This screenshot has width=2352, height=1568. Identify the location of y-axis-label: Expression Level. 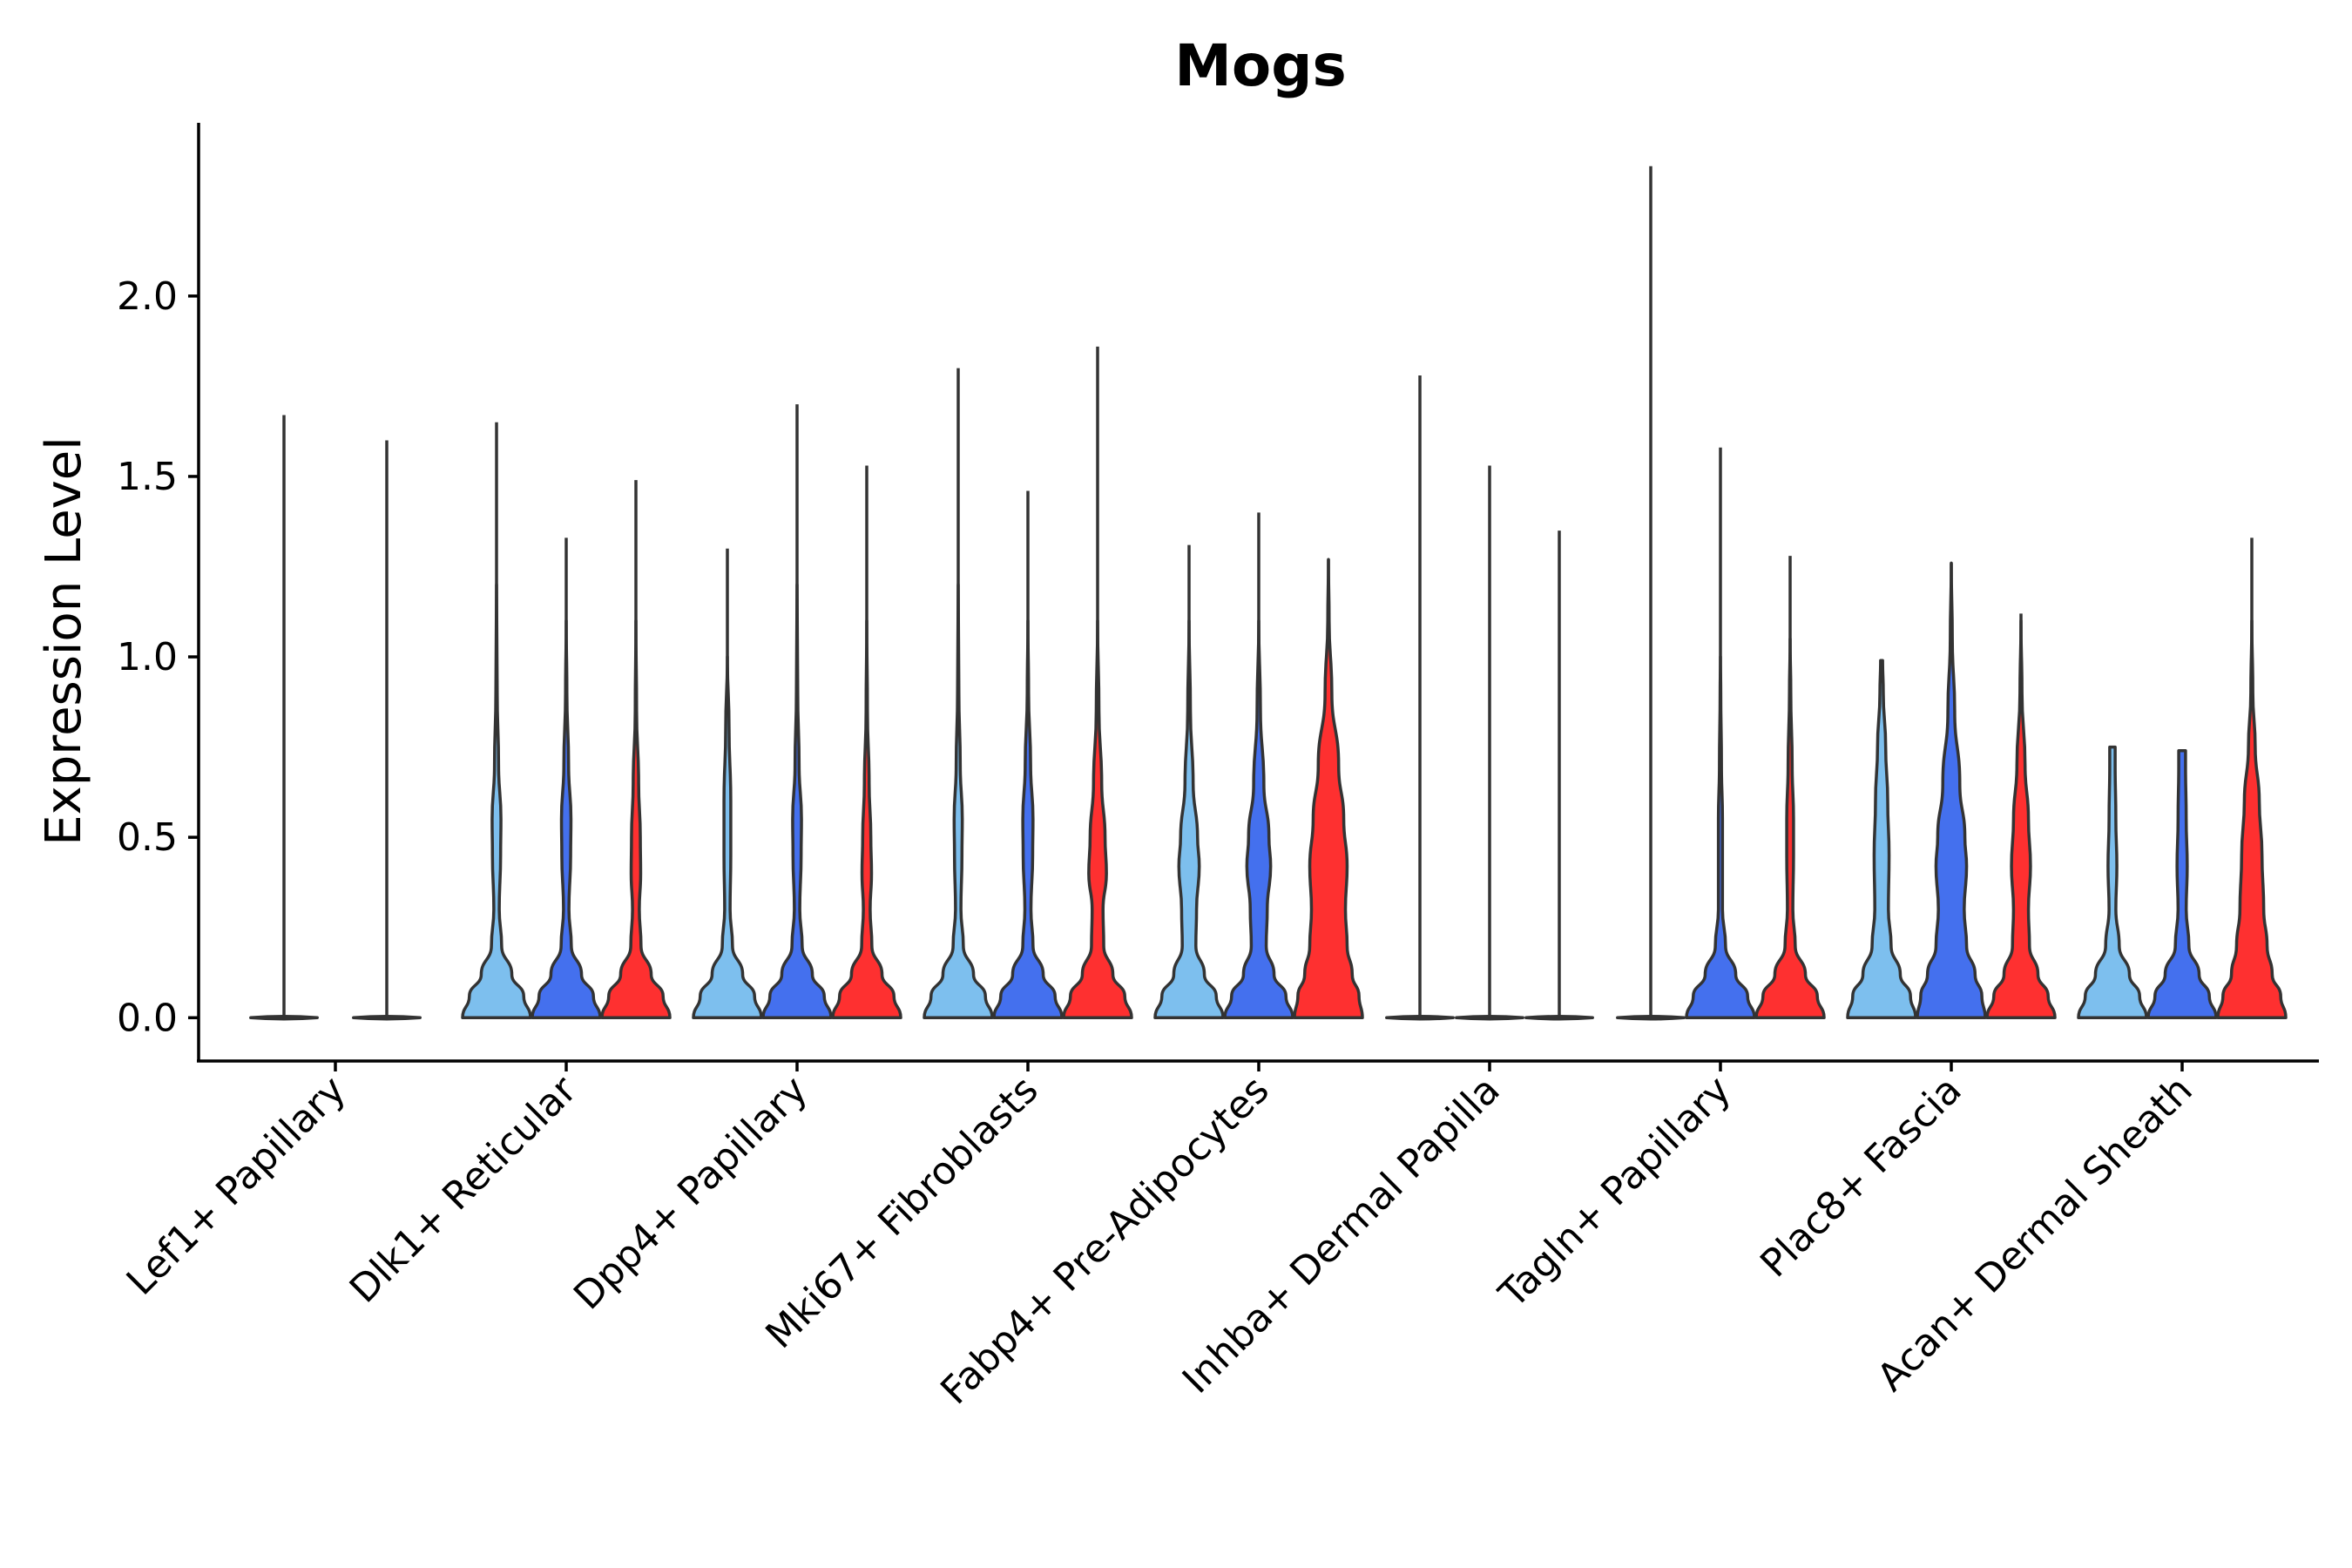
(64, 641).